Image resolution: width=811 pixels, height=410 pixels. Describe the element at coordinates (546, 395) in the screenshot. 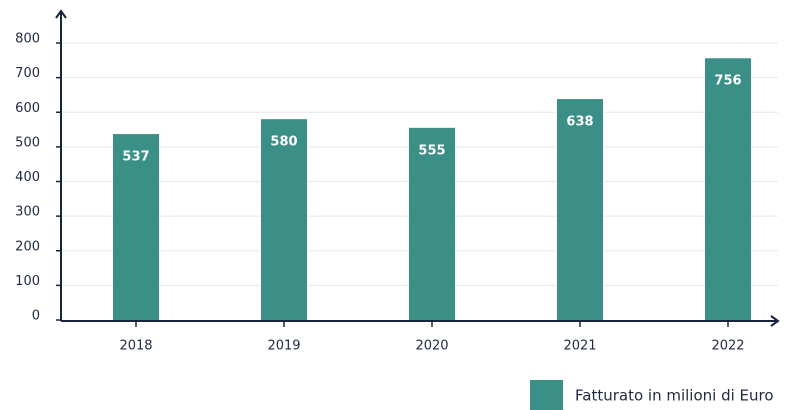

I see `legend-swatch` at that location.